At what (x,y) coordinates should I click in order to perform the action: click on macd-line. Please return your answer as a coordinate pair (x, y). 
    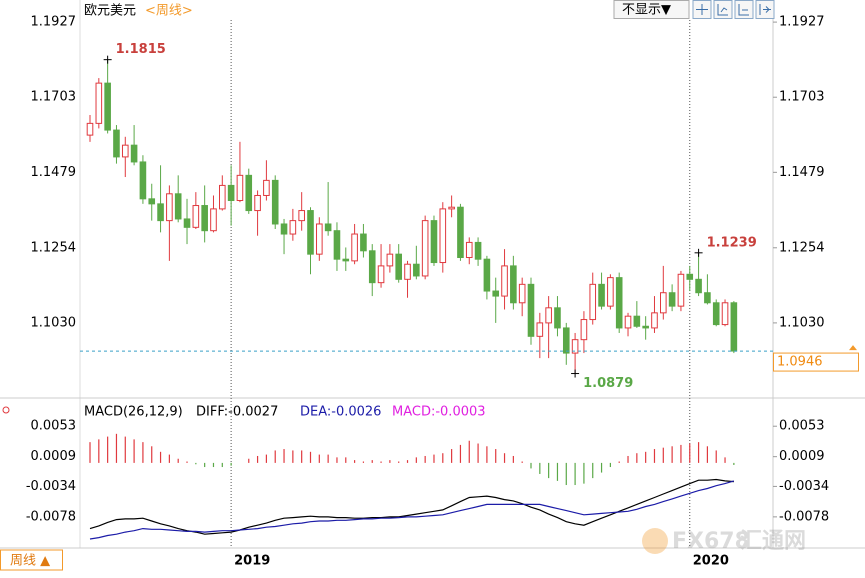
    Looking at the image, I should click on (411, 506).